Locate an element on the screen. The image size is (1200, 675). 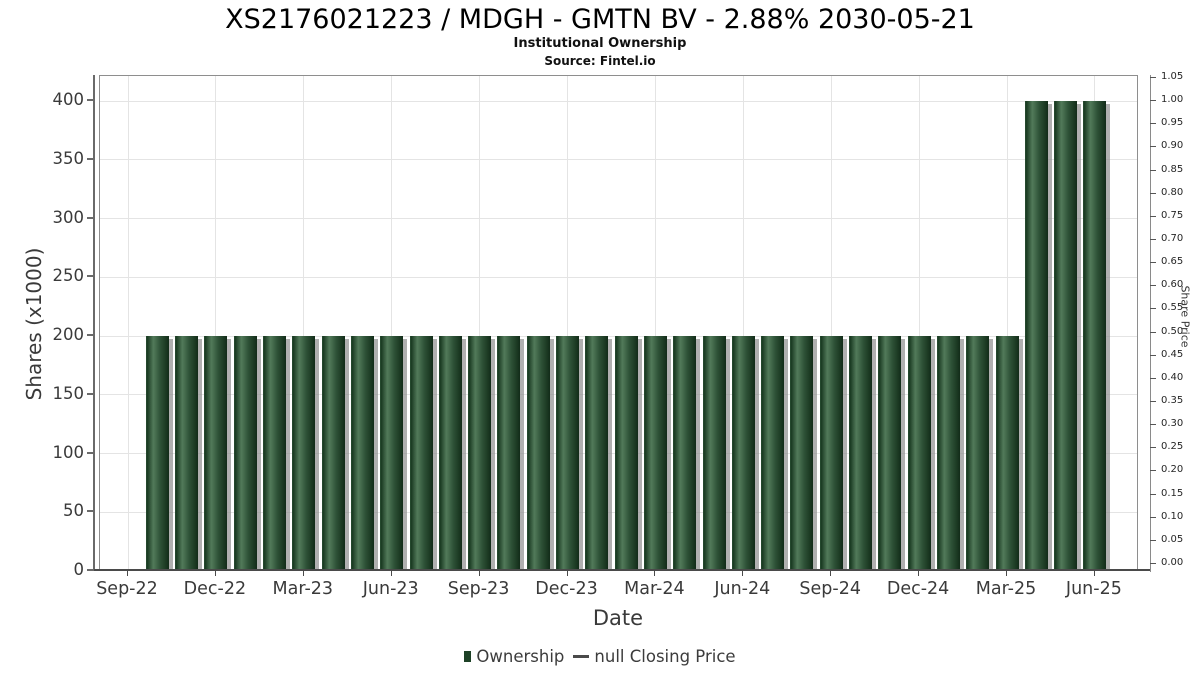
x-tick-label: Jun-25 is located at coordinates (1093, 589).